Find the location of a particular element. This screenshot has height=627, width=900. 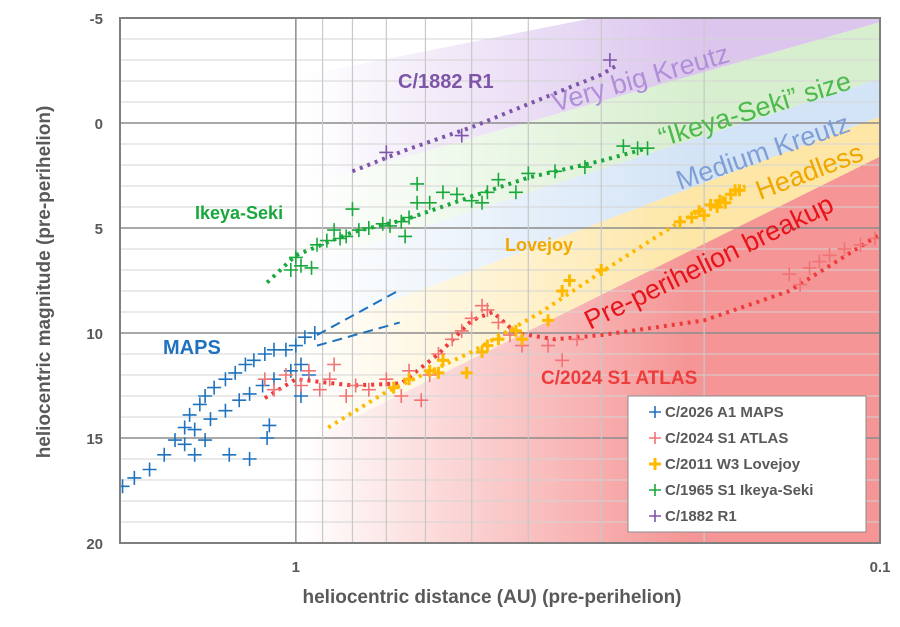

legend-entry-4: C/1882 R1 is located at coordinates (701, 516).